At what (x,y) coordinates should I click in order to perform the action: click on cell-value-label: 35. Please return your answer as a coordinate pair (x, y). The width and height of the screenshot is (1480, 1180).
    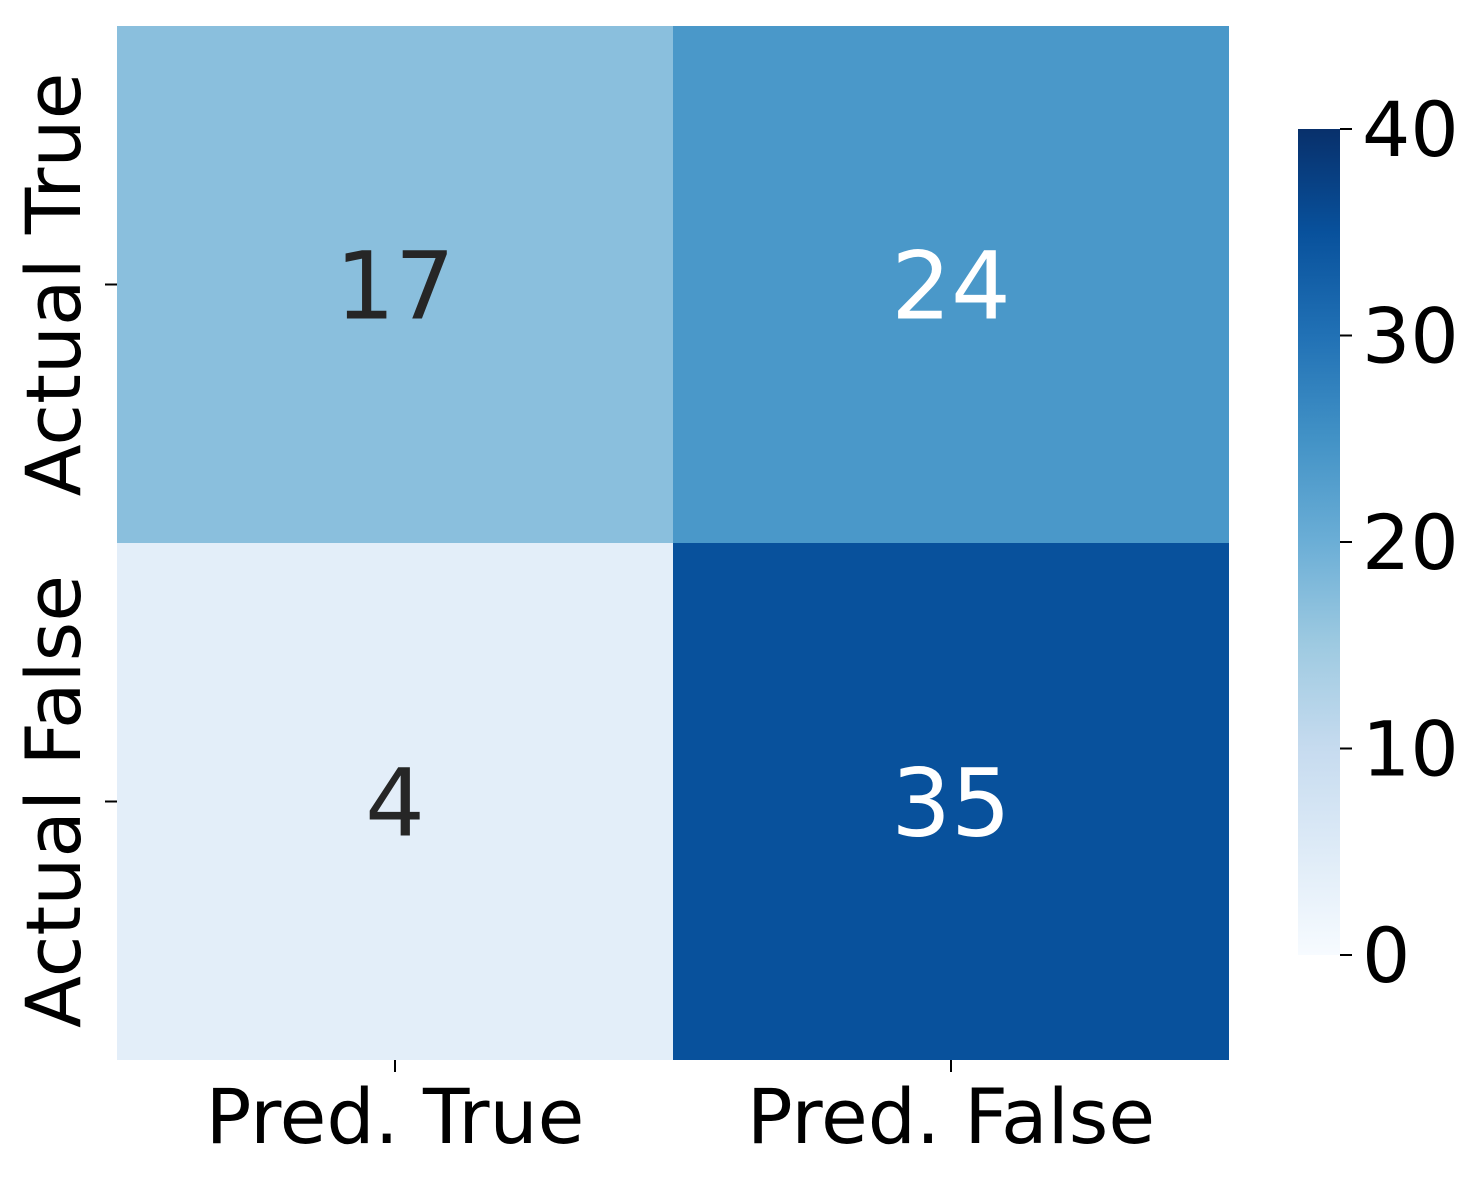
    Looking at the image, I should click on (951, 804).